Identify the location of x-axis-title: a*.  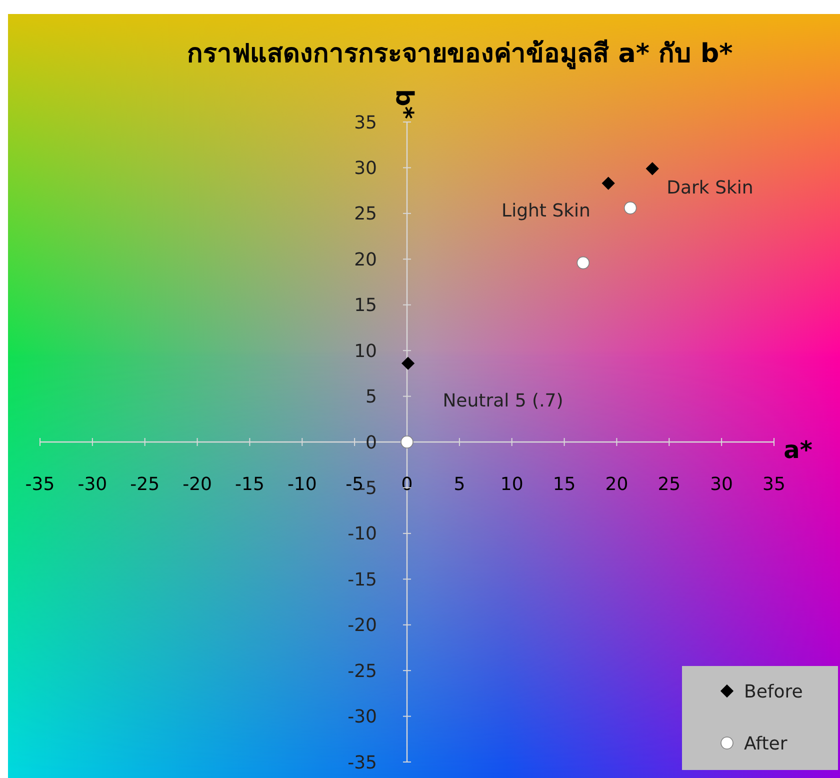
(798, 450).